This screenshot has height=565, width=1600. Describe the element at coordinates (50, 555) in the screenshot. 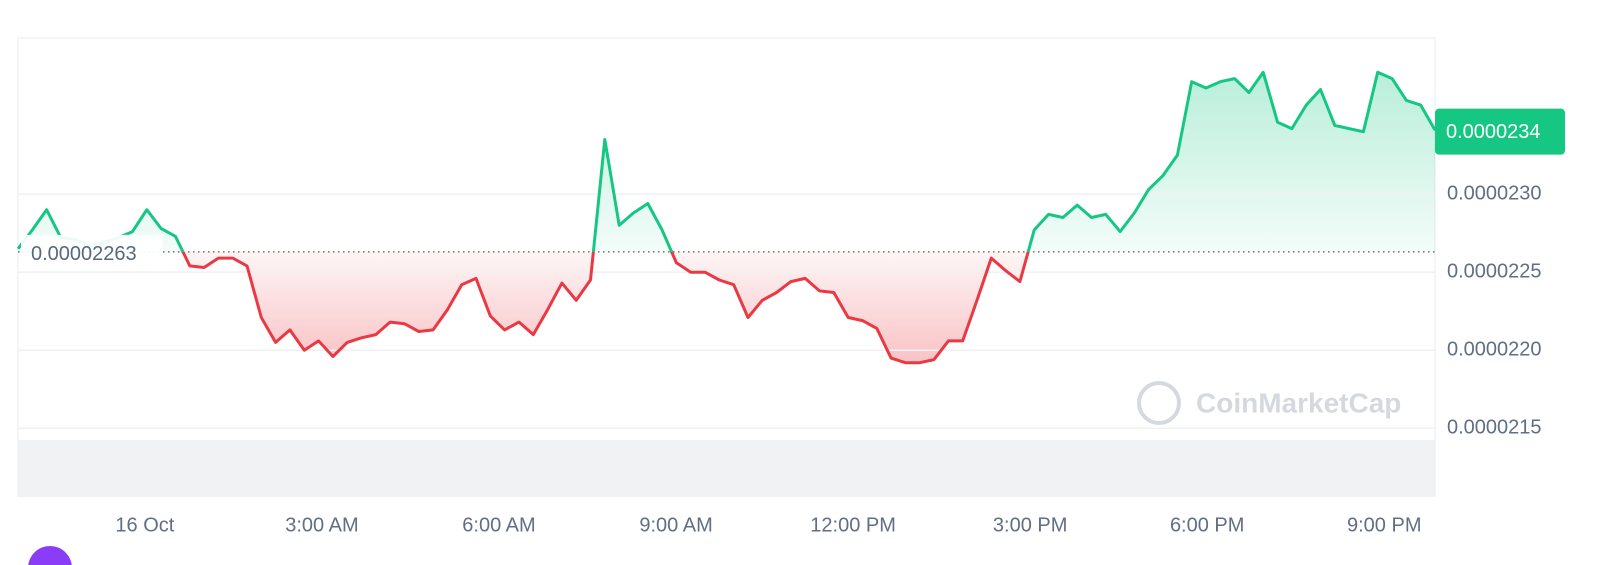

I see `avatar` at that location.